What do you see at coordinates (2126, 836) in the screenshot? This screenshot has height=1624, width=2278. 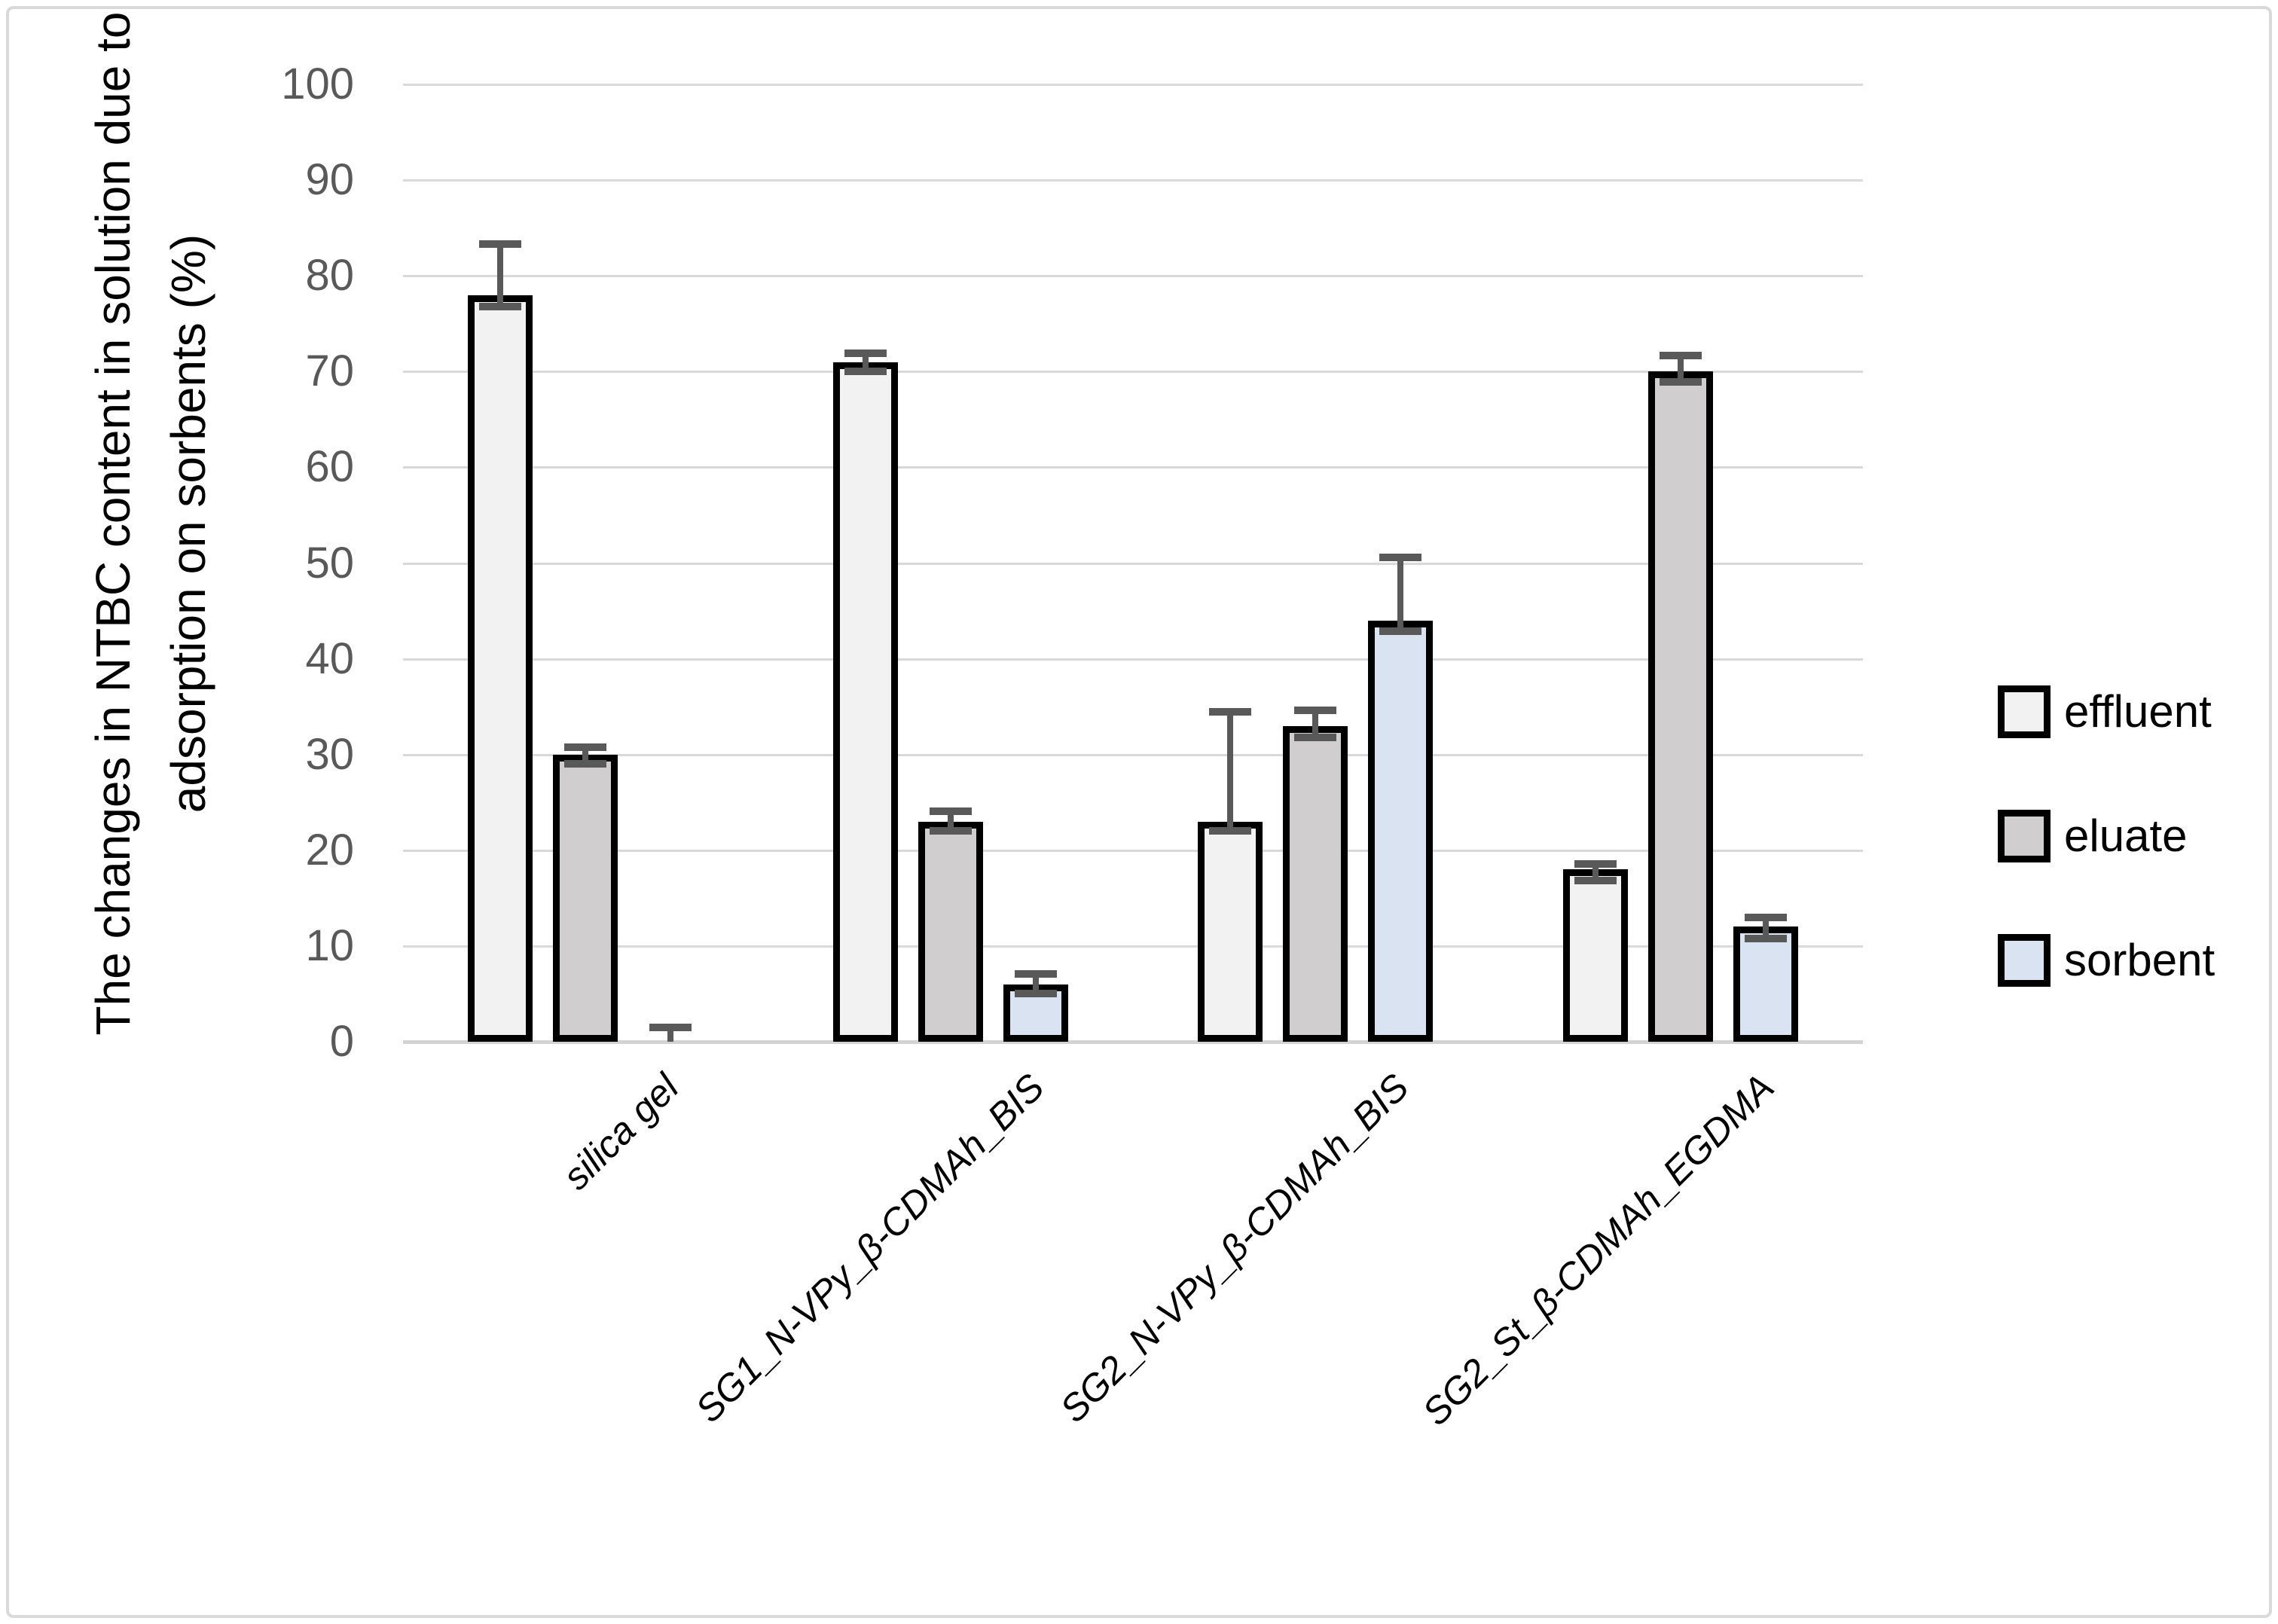 I see `legend-label-eluate: eluate` at bounding box center [2126, 836].